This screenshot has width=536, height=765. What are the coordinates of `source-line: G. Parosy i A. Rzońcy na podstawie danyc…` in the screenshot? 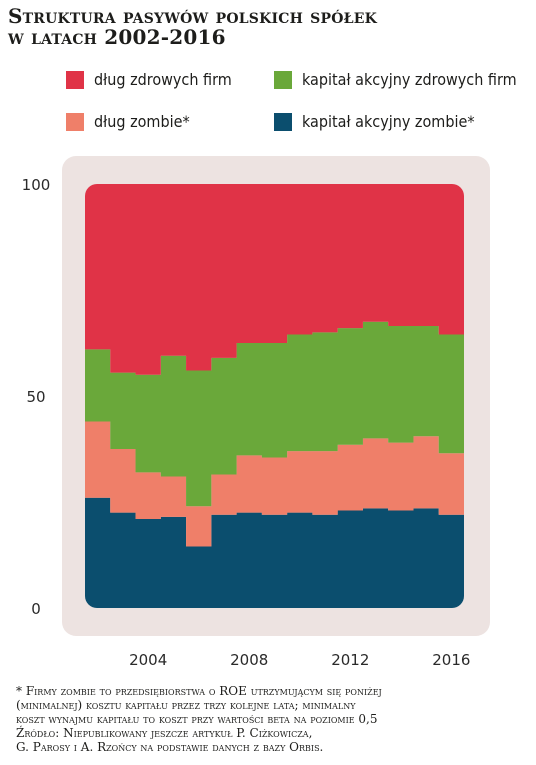 It's located at (170, 747).